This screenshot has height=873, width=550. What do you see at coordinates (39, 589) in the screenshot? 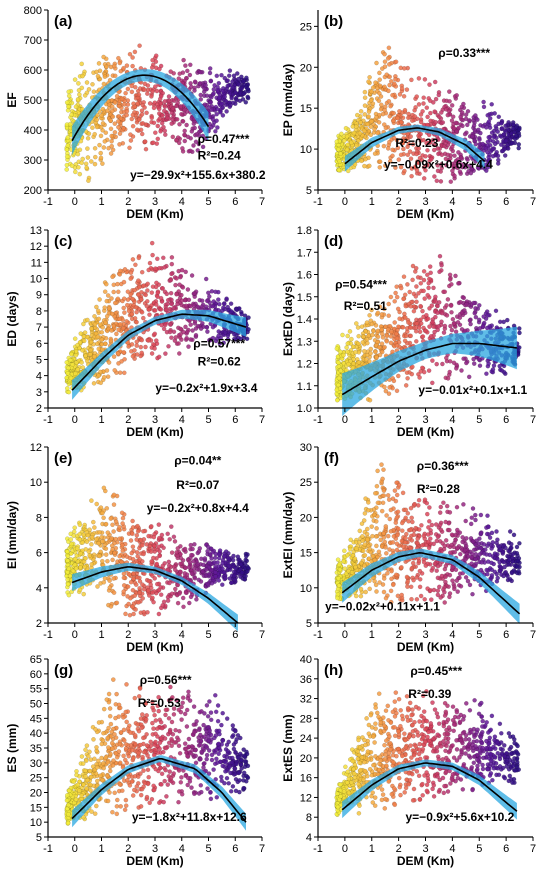
I see `y-tick-label: 4` at bounding box center [39, 589].